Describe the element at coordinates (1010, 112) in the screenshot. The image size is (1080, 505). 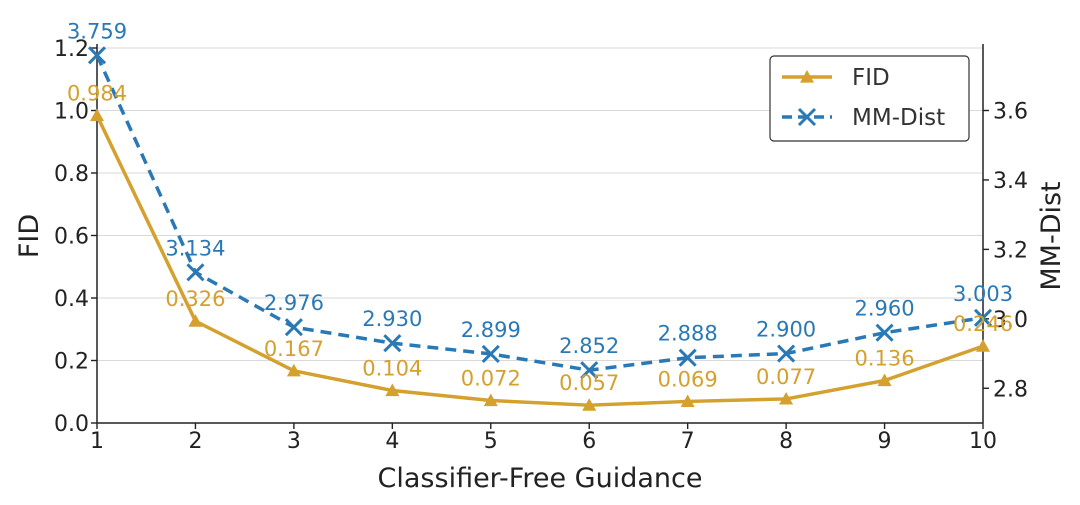
I see `y-tick-label-right: 3.6` at that location.